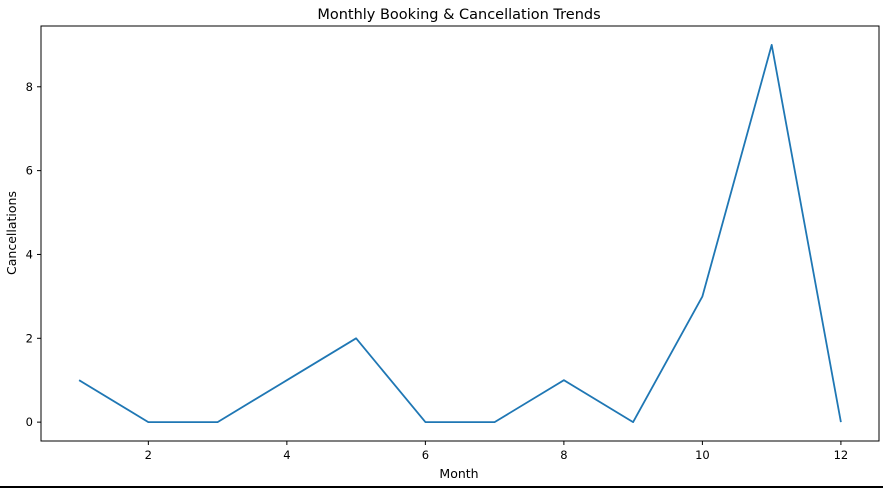 This screenshot has width=883, height=490. Describe the element at coordinates (148, 455) in the screenshot. I see `x-tick-label: 2` at that location.